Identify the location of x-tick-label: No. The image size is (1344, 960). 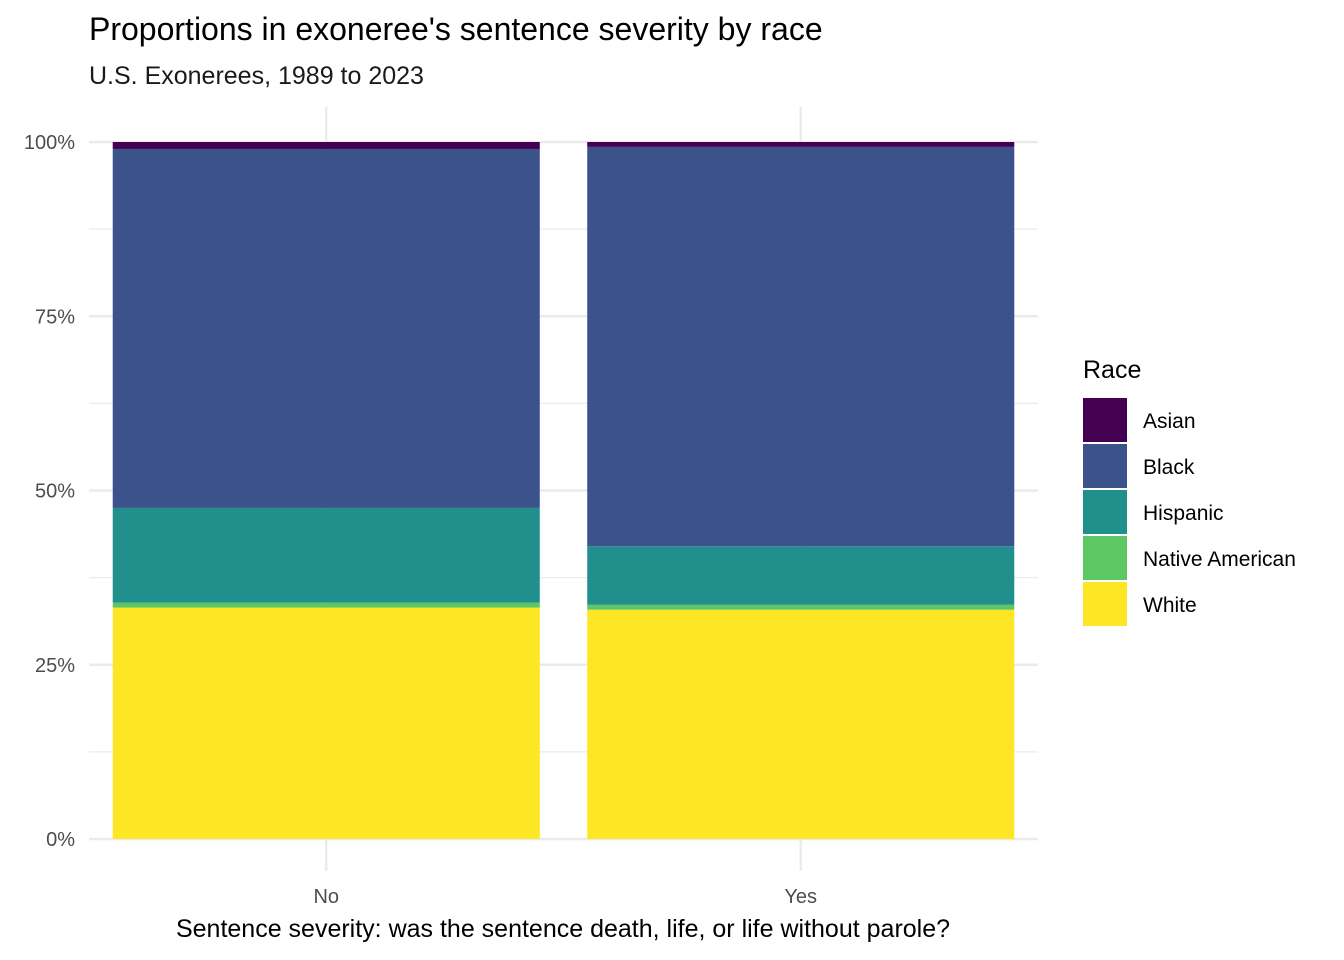
(326, 897).